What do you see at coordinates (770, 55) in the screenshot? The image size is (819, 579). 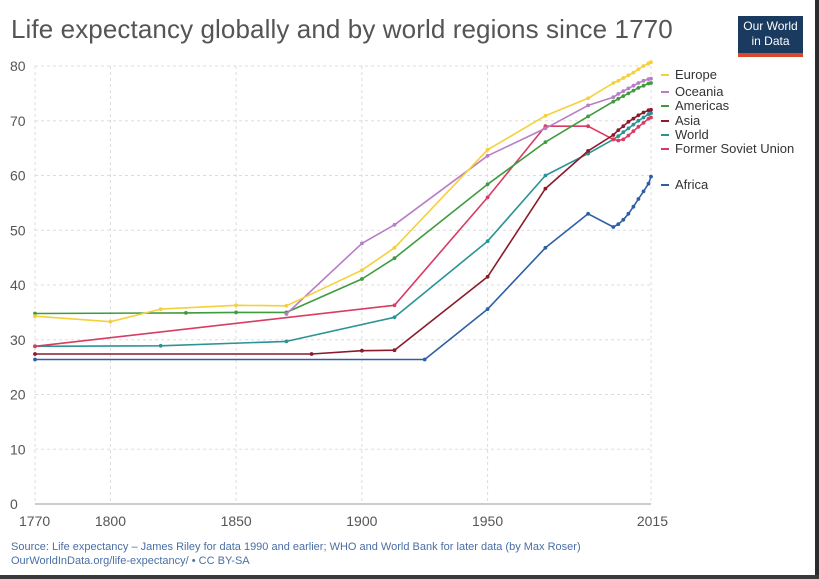 I see `logo-accent-bar` at bounding box center [770, 55].